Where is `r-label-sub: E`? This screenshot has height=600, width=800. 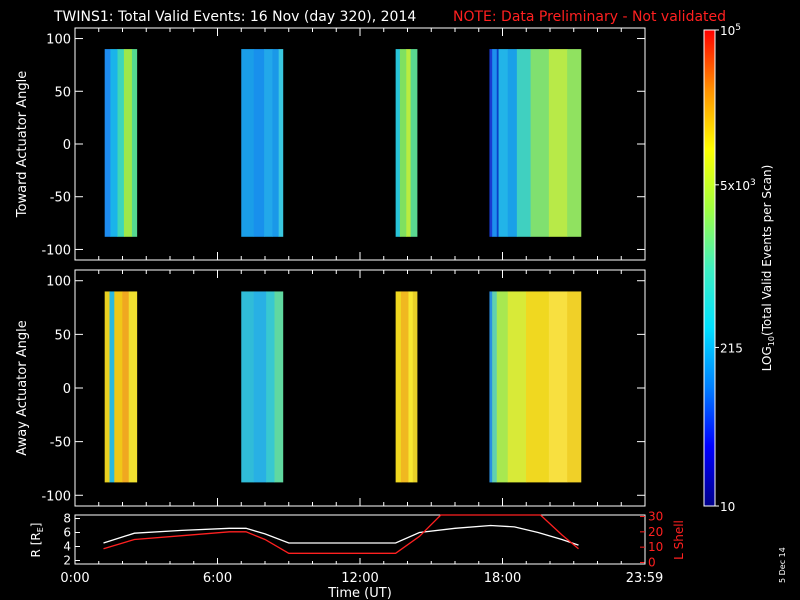
r-label-sub: E is located at coordinates (40, 529).